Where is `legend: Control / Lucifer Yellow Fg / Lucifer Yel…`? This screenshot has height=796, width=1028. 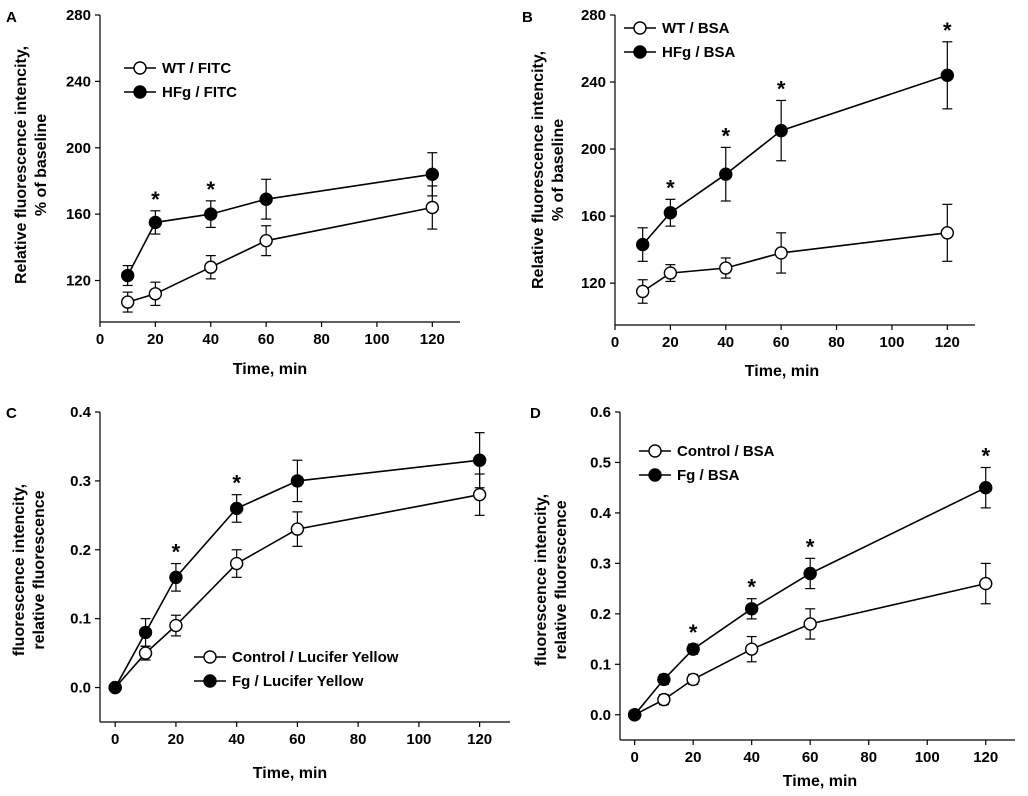 legend: Control / Lucifer Yellow Fg / Lucifer Yel… is located at coordinates (296, 669).